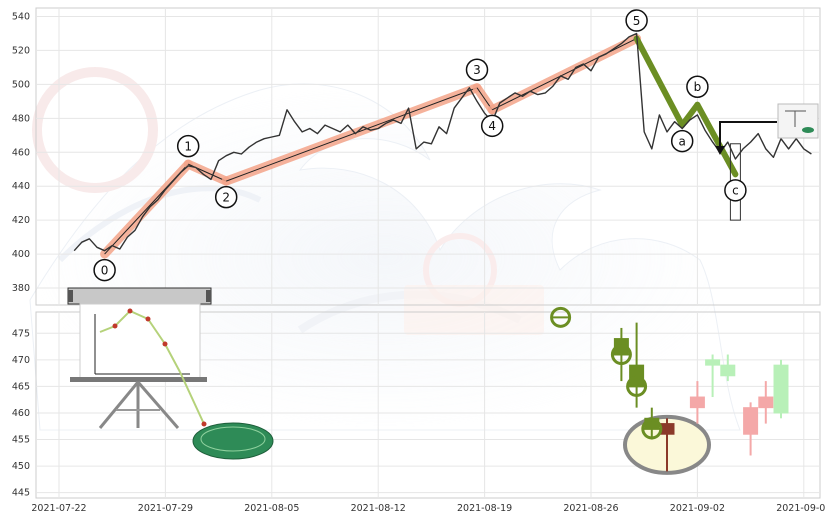 This screenshot has width=826, height=520. I want to click on x-tick-label: 2021-09-02, so click(697, 508).